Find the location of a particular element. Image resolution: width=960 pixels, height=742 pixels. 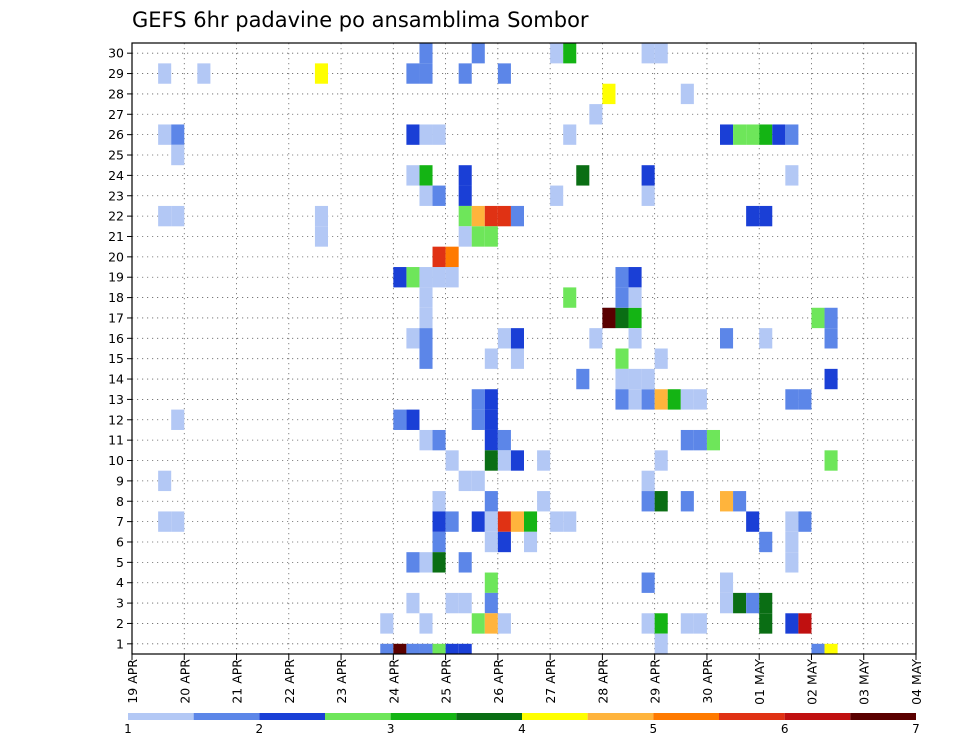

y-tick-label: 18 is located at coordinates (116, 297).